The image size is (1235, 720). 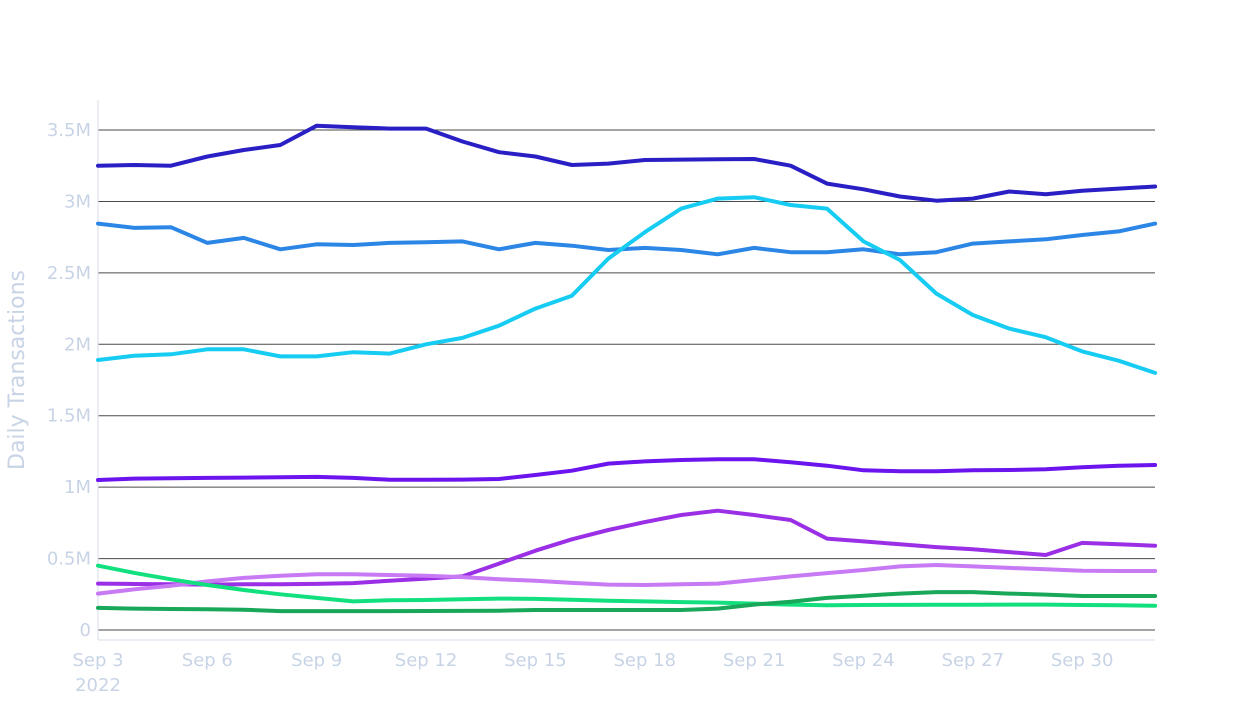 I want to click on y-tick-label: 3M, so click(x=77, y=201).